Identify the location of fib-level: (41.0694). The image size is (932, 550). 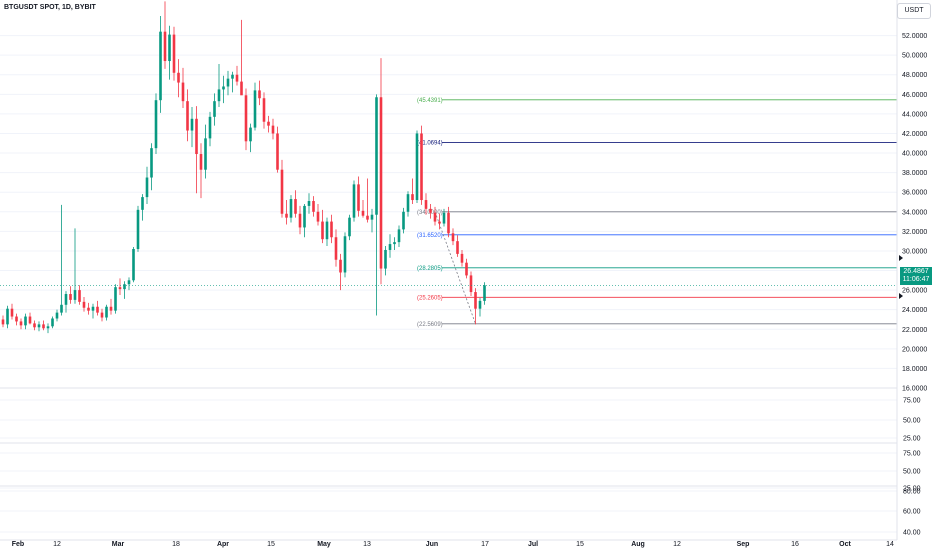
(657, 144).